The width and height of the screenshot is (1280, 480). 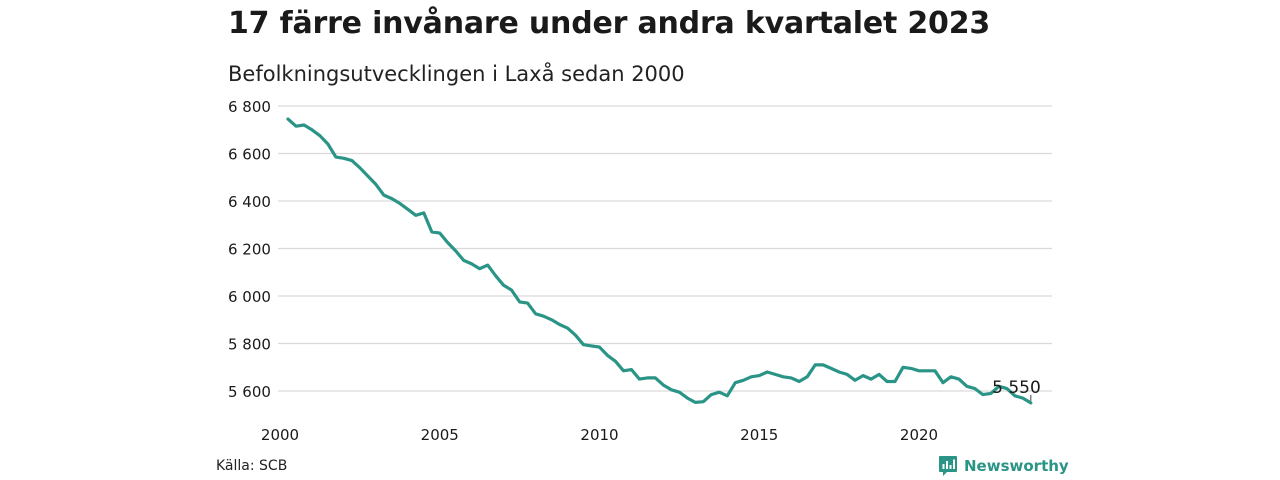 What do you see at coordinates (249, 345) in the screenshot?
I see `y-tick-label: 5 800` at bounding box center [249, 345].